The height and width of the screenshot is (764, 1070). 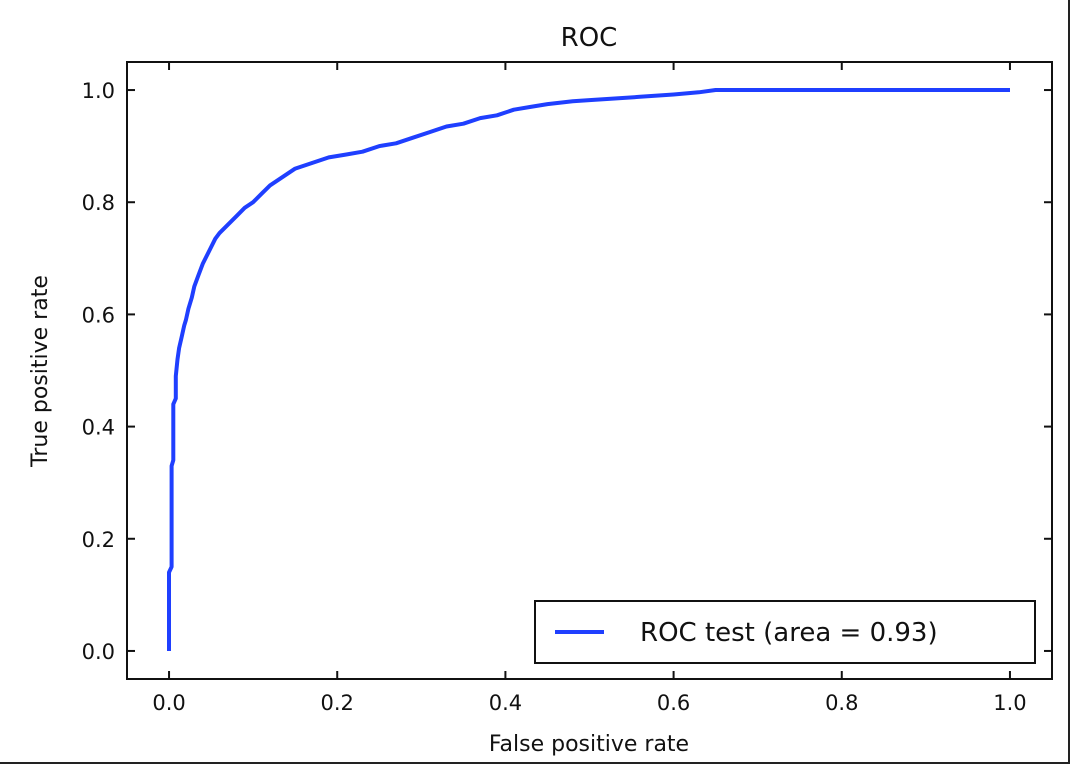 I want to click on x-tick-label: 0.0, so click(x=168, y=703).